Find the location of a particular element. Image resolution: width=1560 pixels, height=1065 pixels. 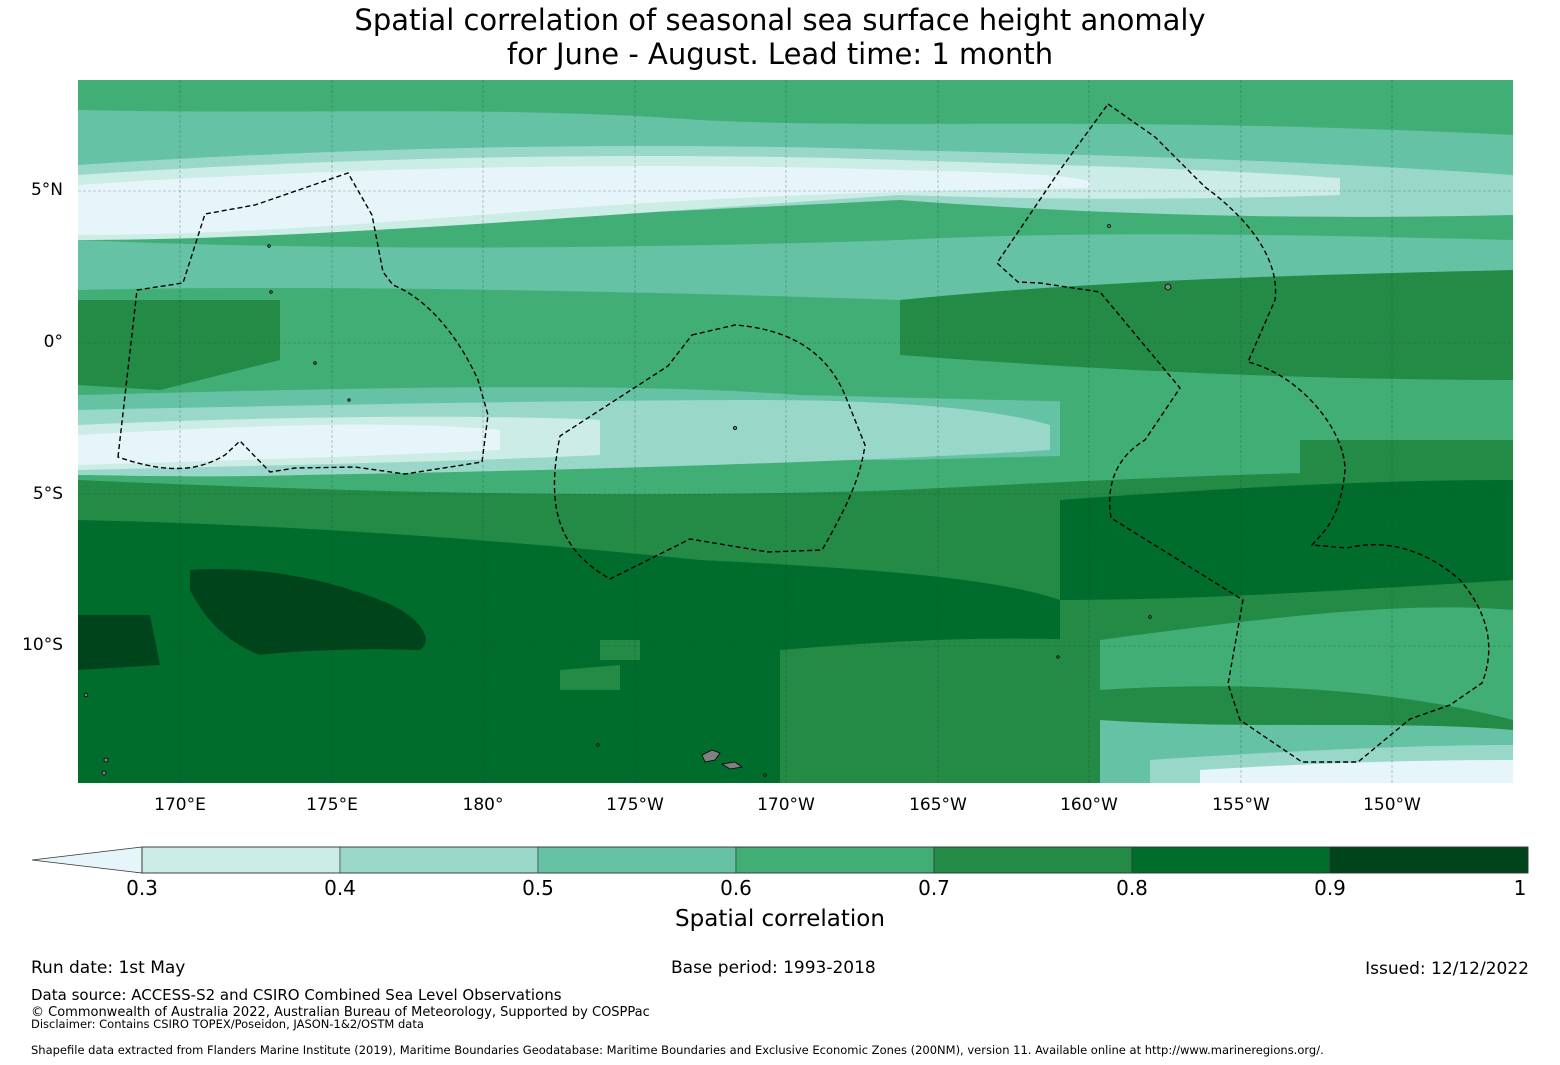

colorbar-tick-0.6: 0.6 is located at coordinates (736, 888).